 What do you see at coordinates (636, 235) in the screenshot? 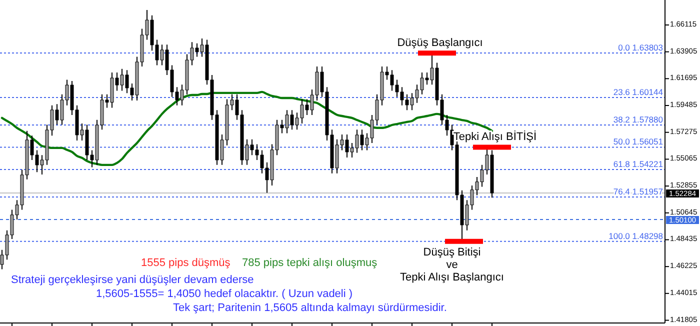
I see `ref-line-label: 100.0 1.48298` at bounding box center [636, 235].